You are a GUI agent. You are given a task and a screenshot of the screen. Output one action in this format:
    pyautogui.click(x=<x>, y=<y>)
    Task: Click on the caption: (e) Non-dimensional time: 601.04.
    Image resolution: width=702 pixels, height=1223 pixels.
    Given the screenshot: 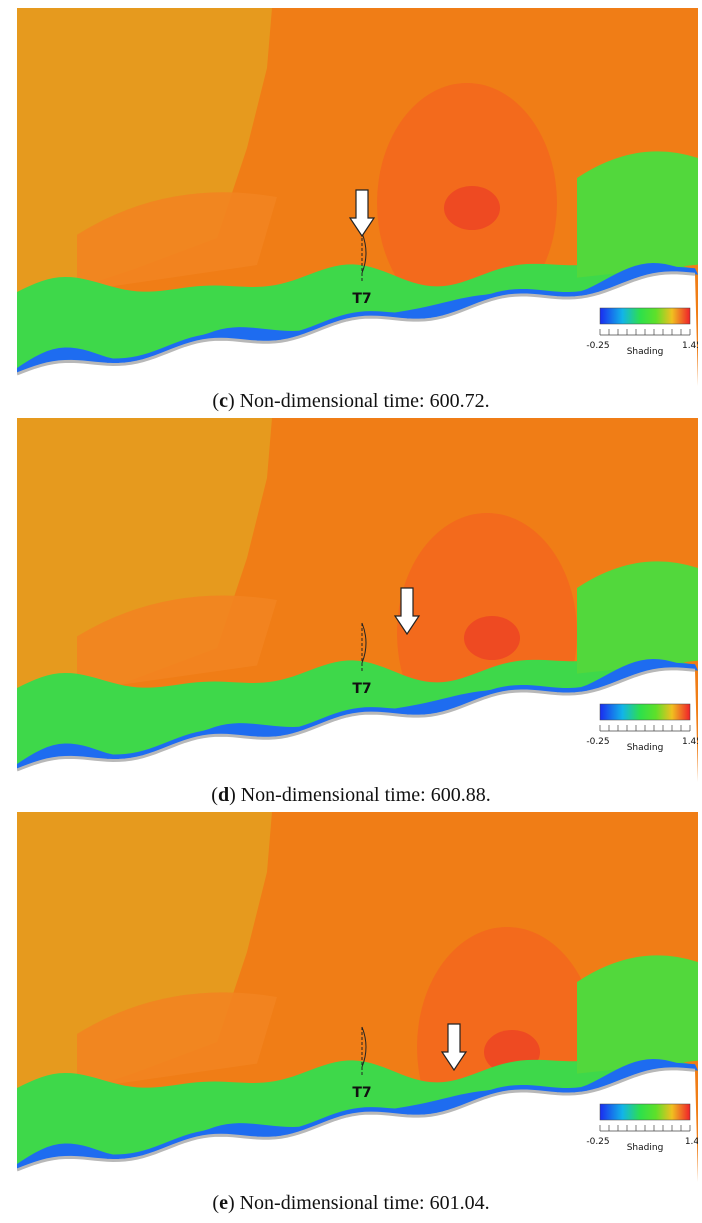 What is the action you would take?
    pyautogui.click(x=351, y=1203)
    